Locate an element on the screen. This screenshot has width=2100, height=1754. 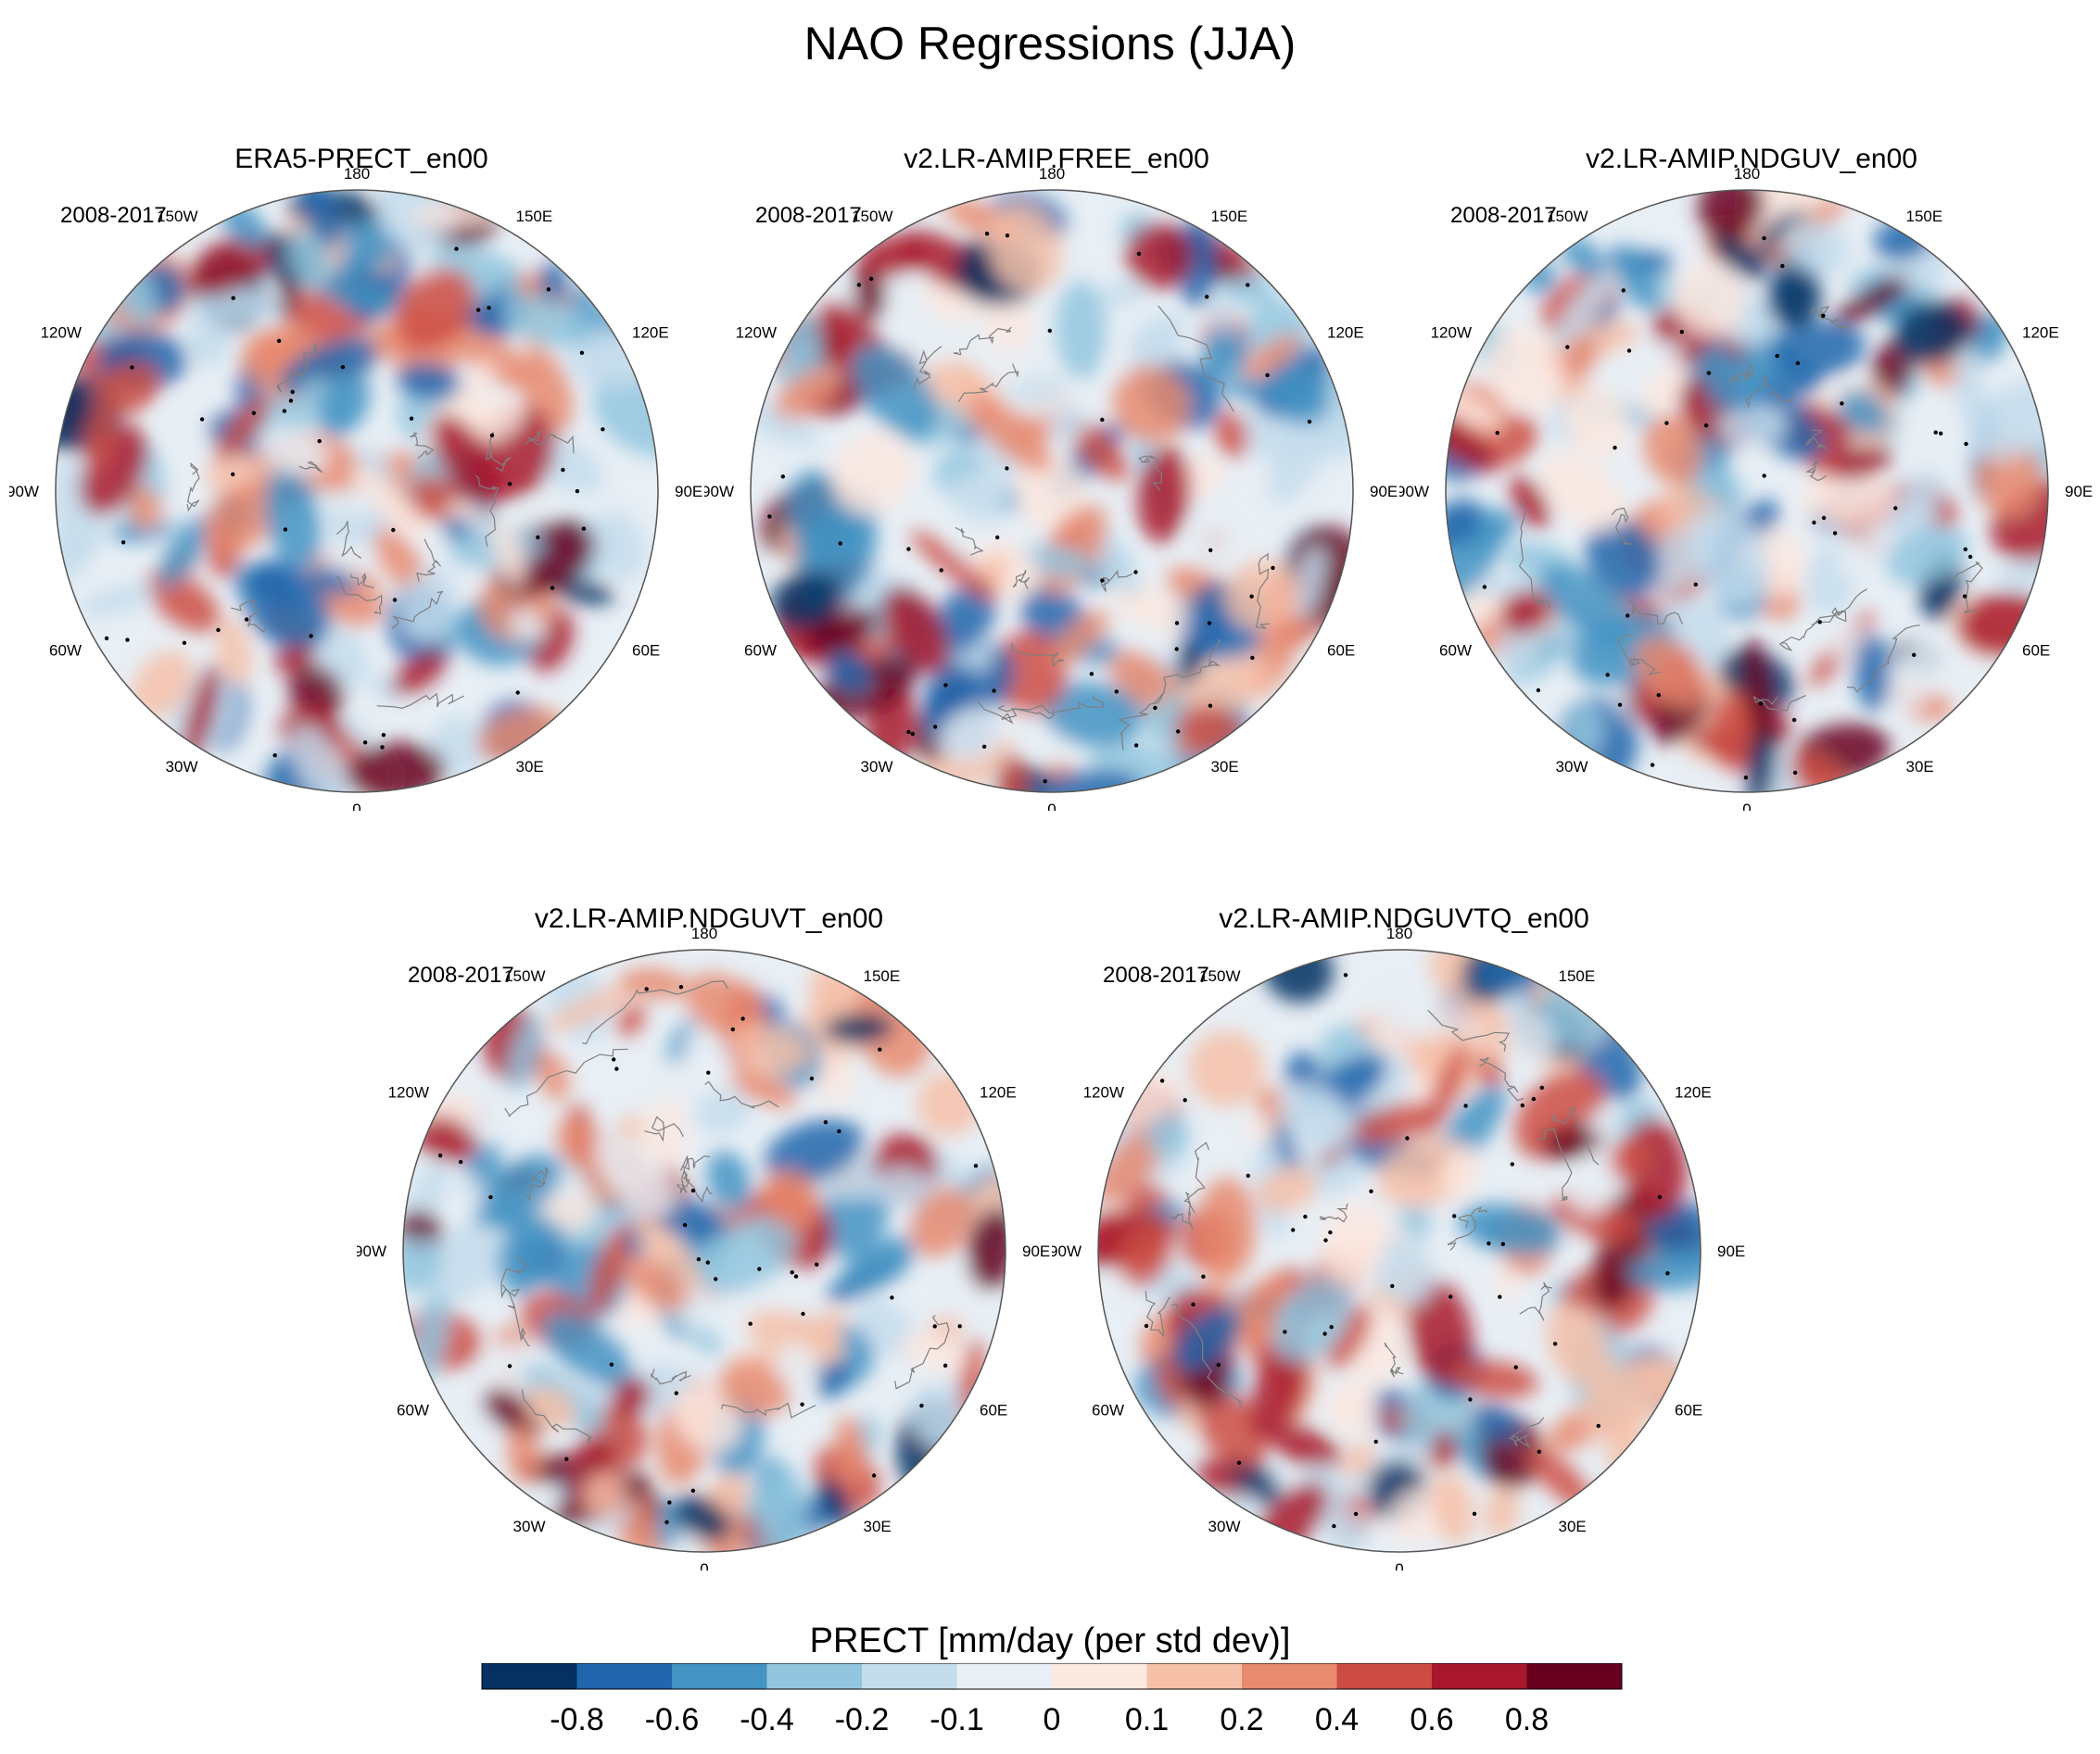
polar-map: 180 150E 120E 90E 60E 30E 0 30W 60W 90W 120W 150W is located at coordinates (1746, 488).